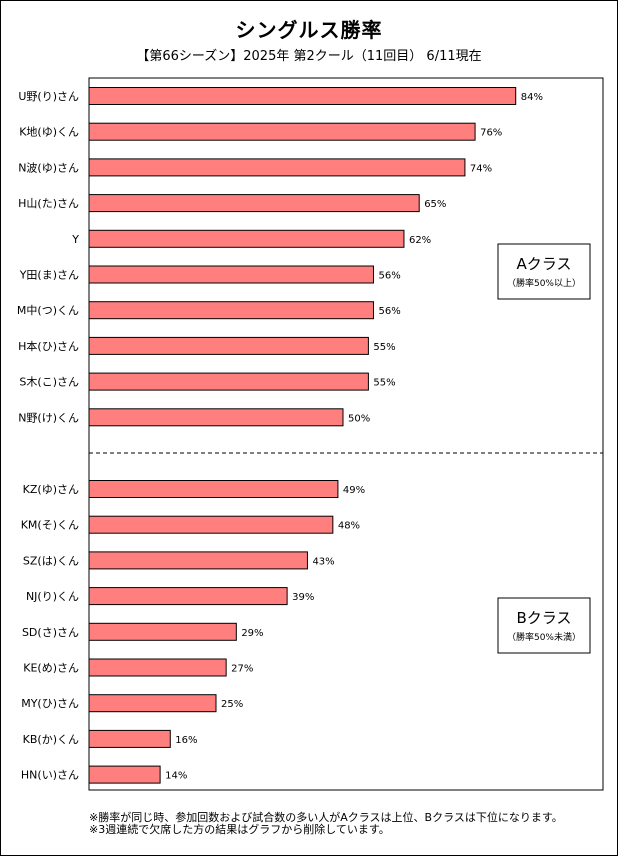 The width and height of the screenshot is (618, 856). Describe the element at coordinates (51, 560) in the screenshot. I see `category-label: SZ(は)くん` at that location.